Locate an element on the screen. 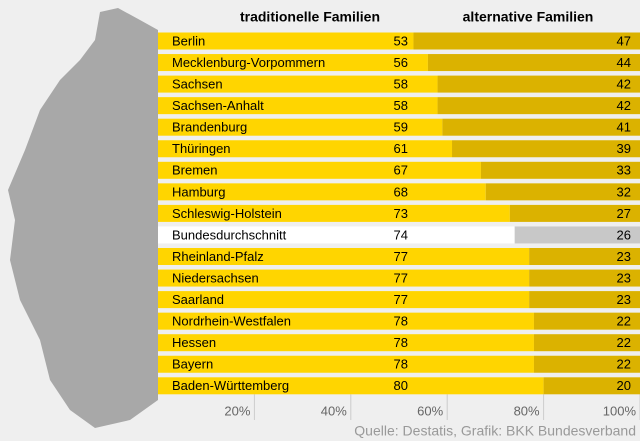 Image resolution: width=640 pixels, height=441 pixels. category-label: Berlin is located at coordinates (188, 40).